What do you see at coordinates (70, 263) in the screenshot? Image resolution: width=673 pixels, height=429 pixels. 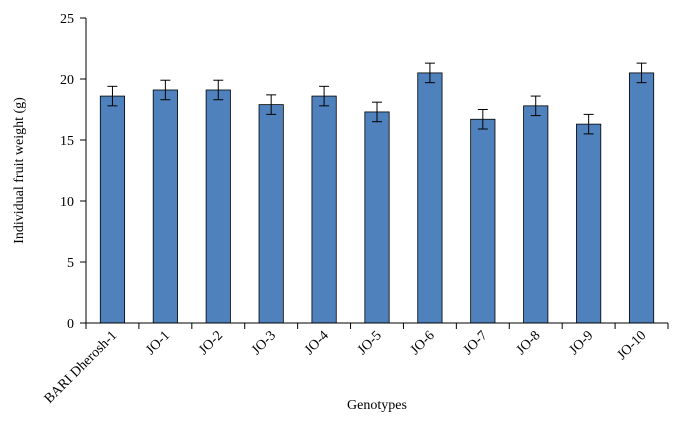 I see `y-tick-label: 5` at bounding box center [70, 263].